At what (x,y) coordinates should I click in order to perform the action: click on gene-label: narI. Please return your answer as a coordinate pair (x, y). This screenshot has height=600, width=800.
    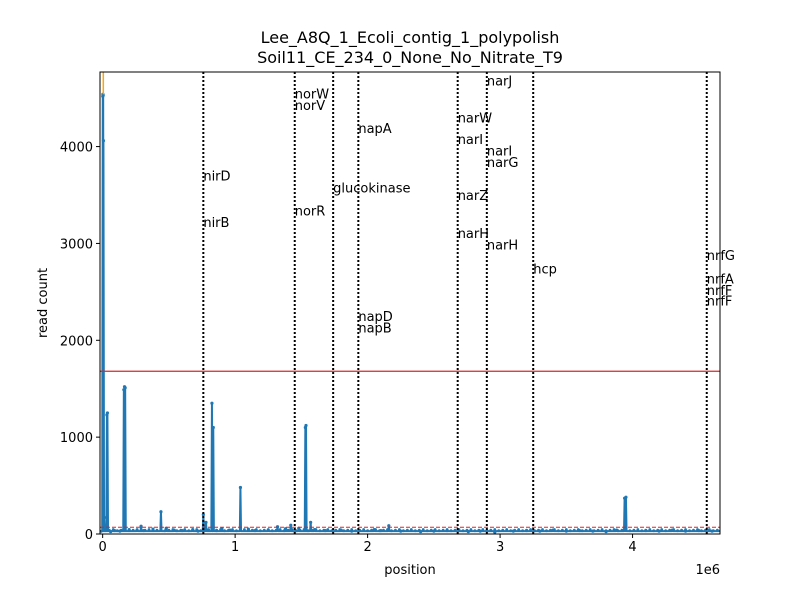
    Looking at the image, I should click on (470, 140).